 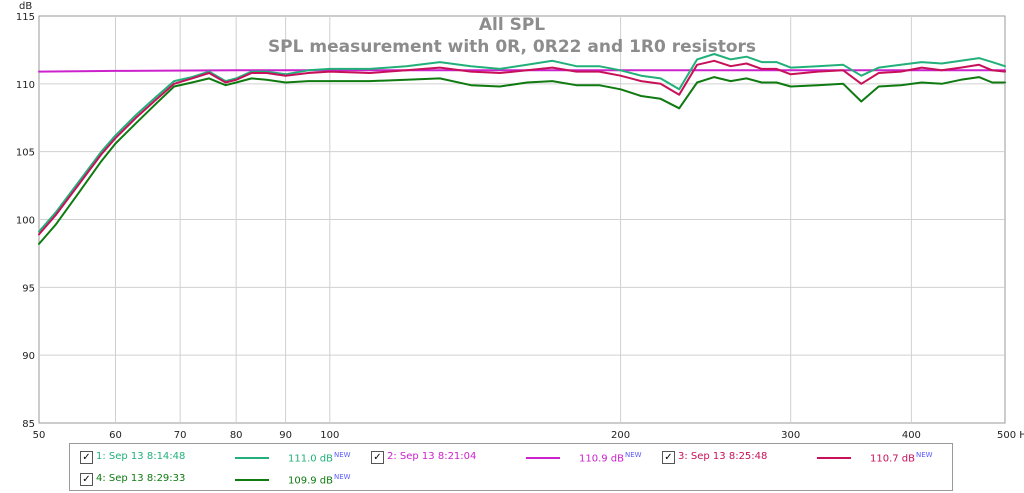 What do you see at coordinates (28, 424) in the screenshot?
I see `y-tick-label: 85` at bounding box center [28, 424].